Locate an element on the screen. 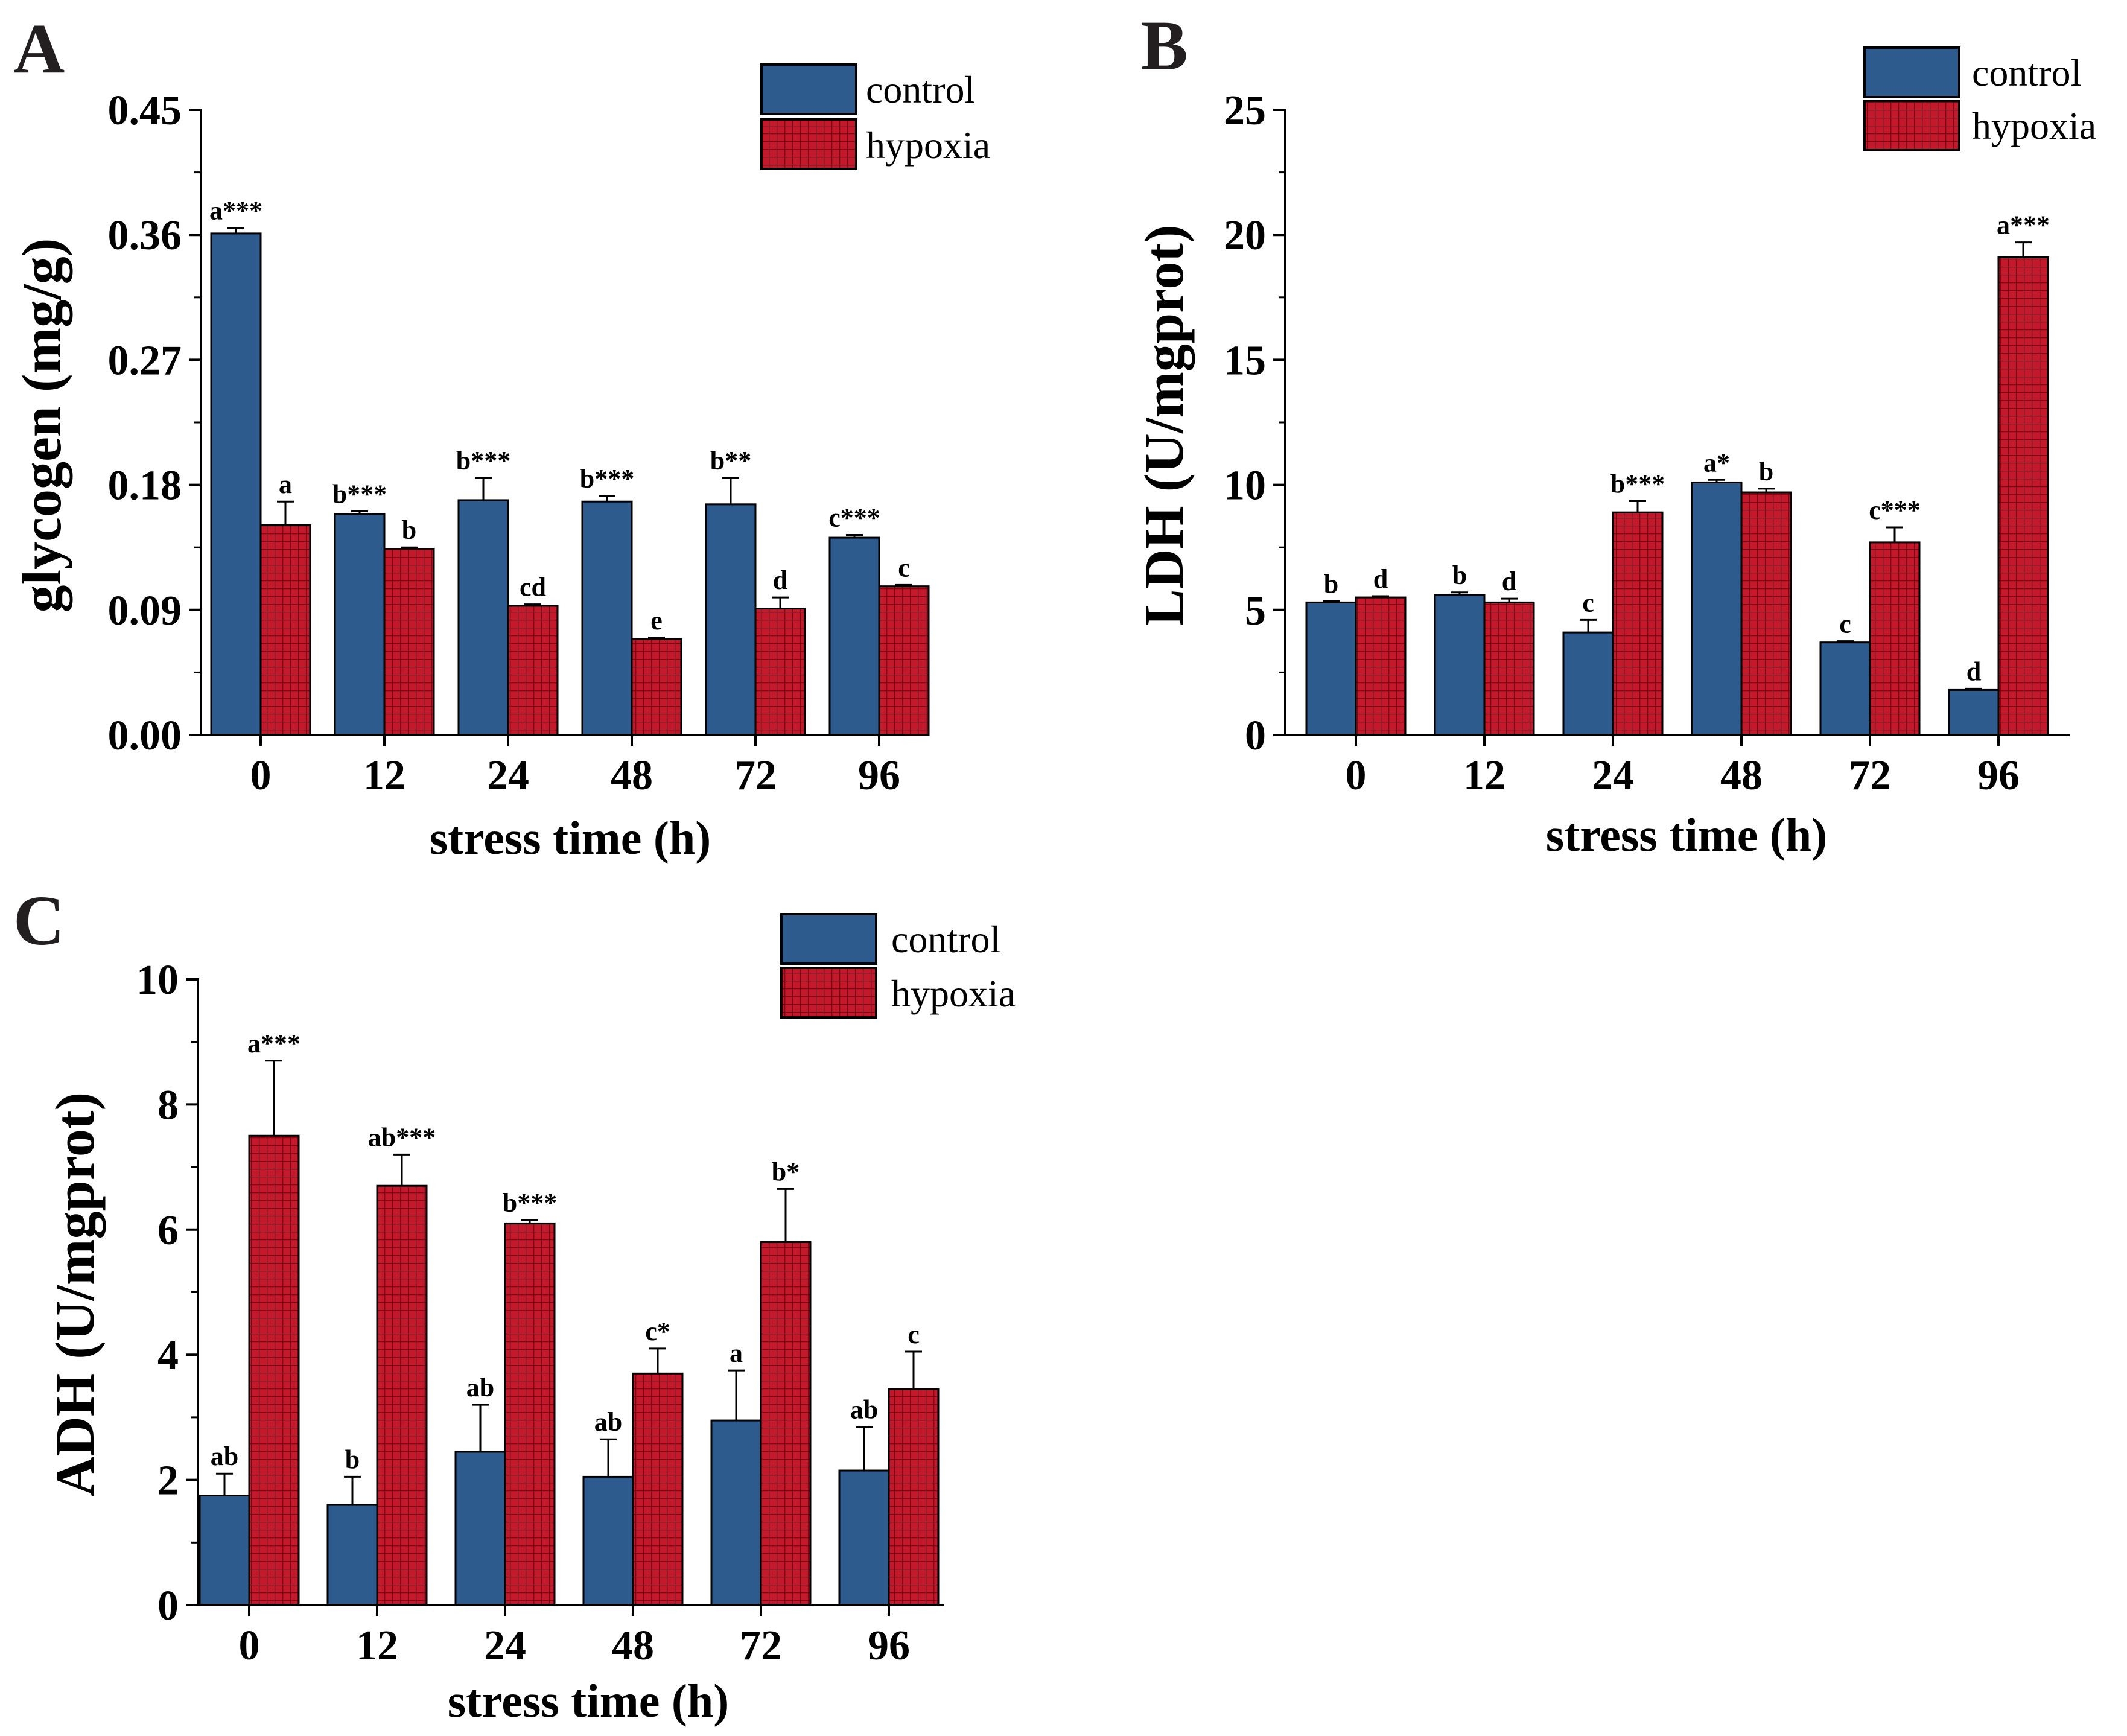  panel-letter-a: A is located at coordinates (39, 48).